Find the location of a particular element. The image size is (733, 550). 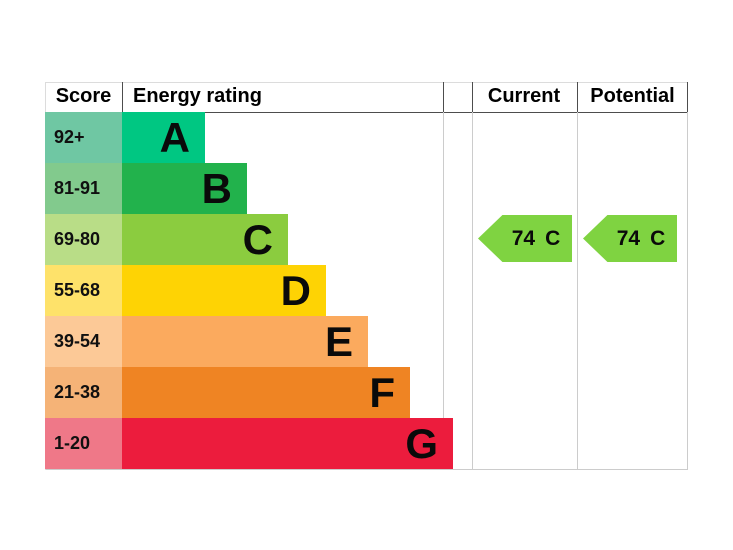

energy-band-bar-b: B is located at coordinates (184, 188).